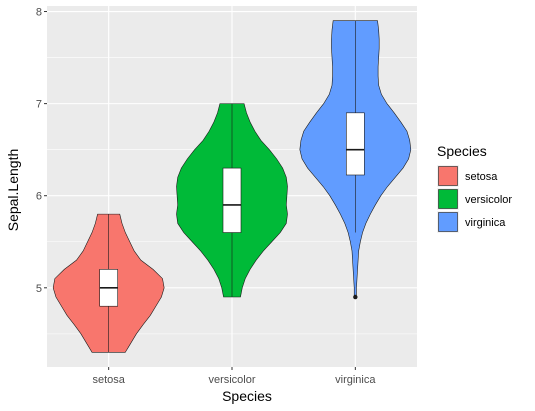 Image resolution: width=535 pixels, height=411 pixels. I want to click on y-tick-label: 7, so click(39, 105).